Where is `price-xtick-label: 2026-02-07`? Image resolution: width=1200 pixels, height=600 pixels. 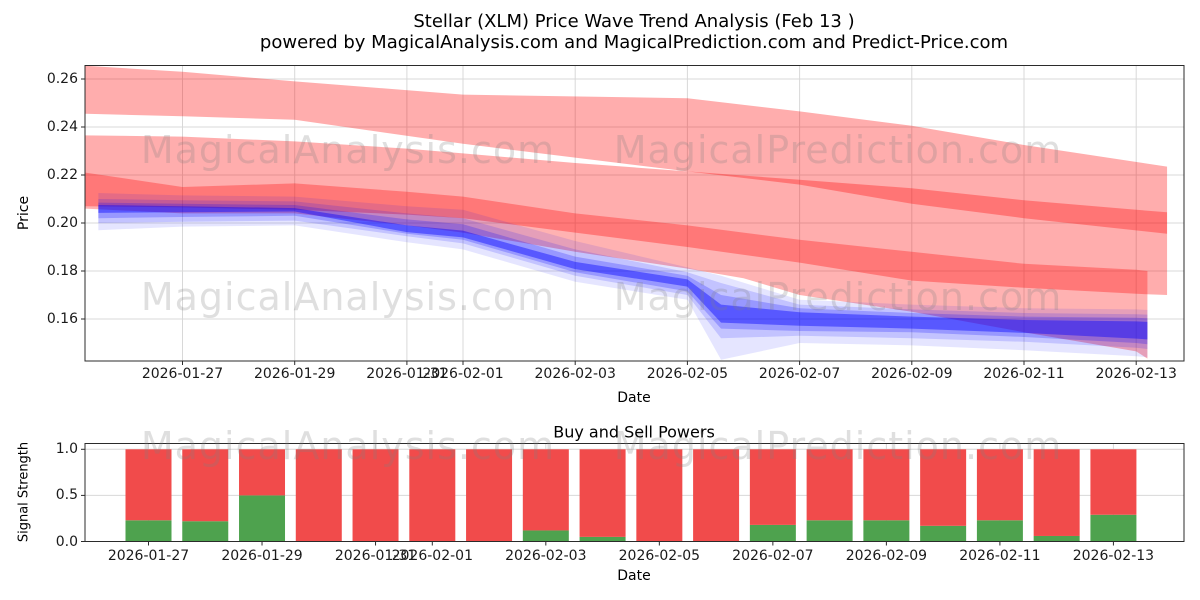 price-xtick-label: 2026-02-07 is located at coordinates (799, 374).